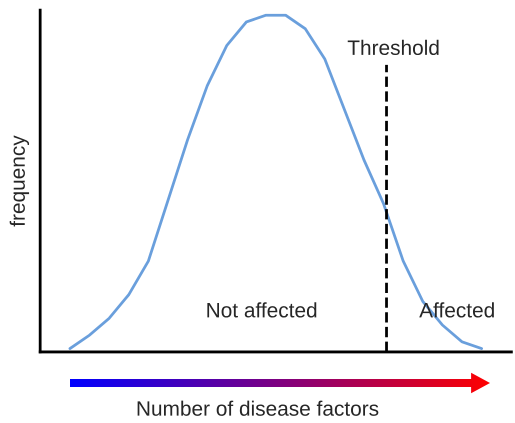 This screenshot has height=423, width=515. What do you see at coordinates (393, 48) in the screenshot?
I see `annotation: Threshold` at bounding box center [393, 48].